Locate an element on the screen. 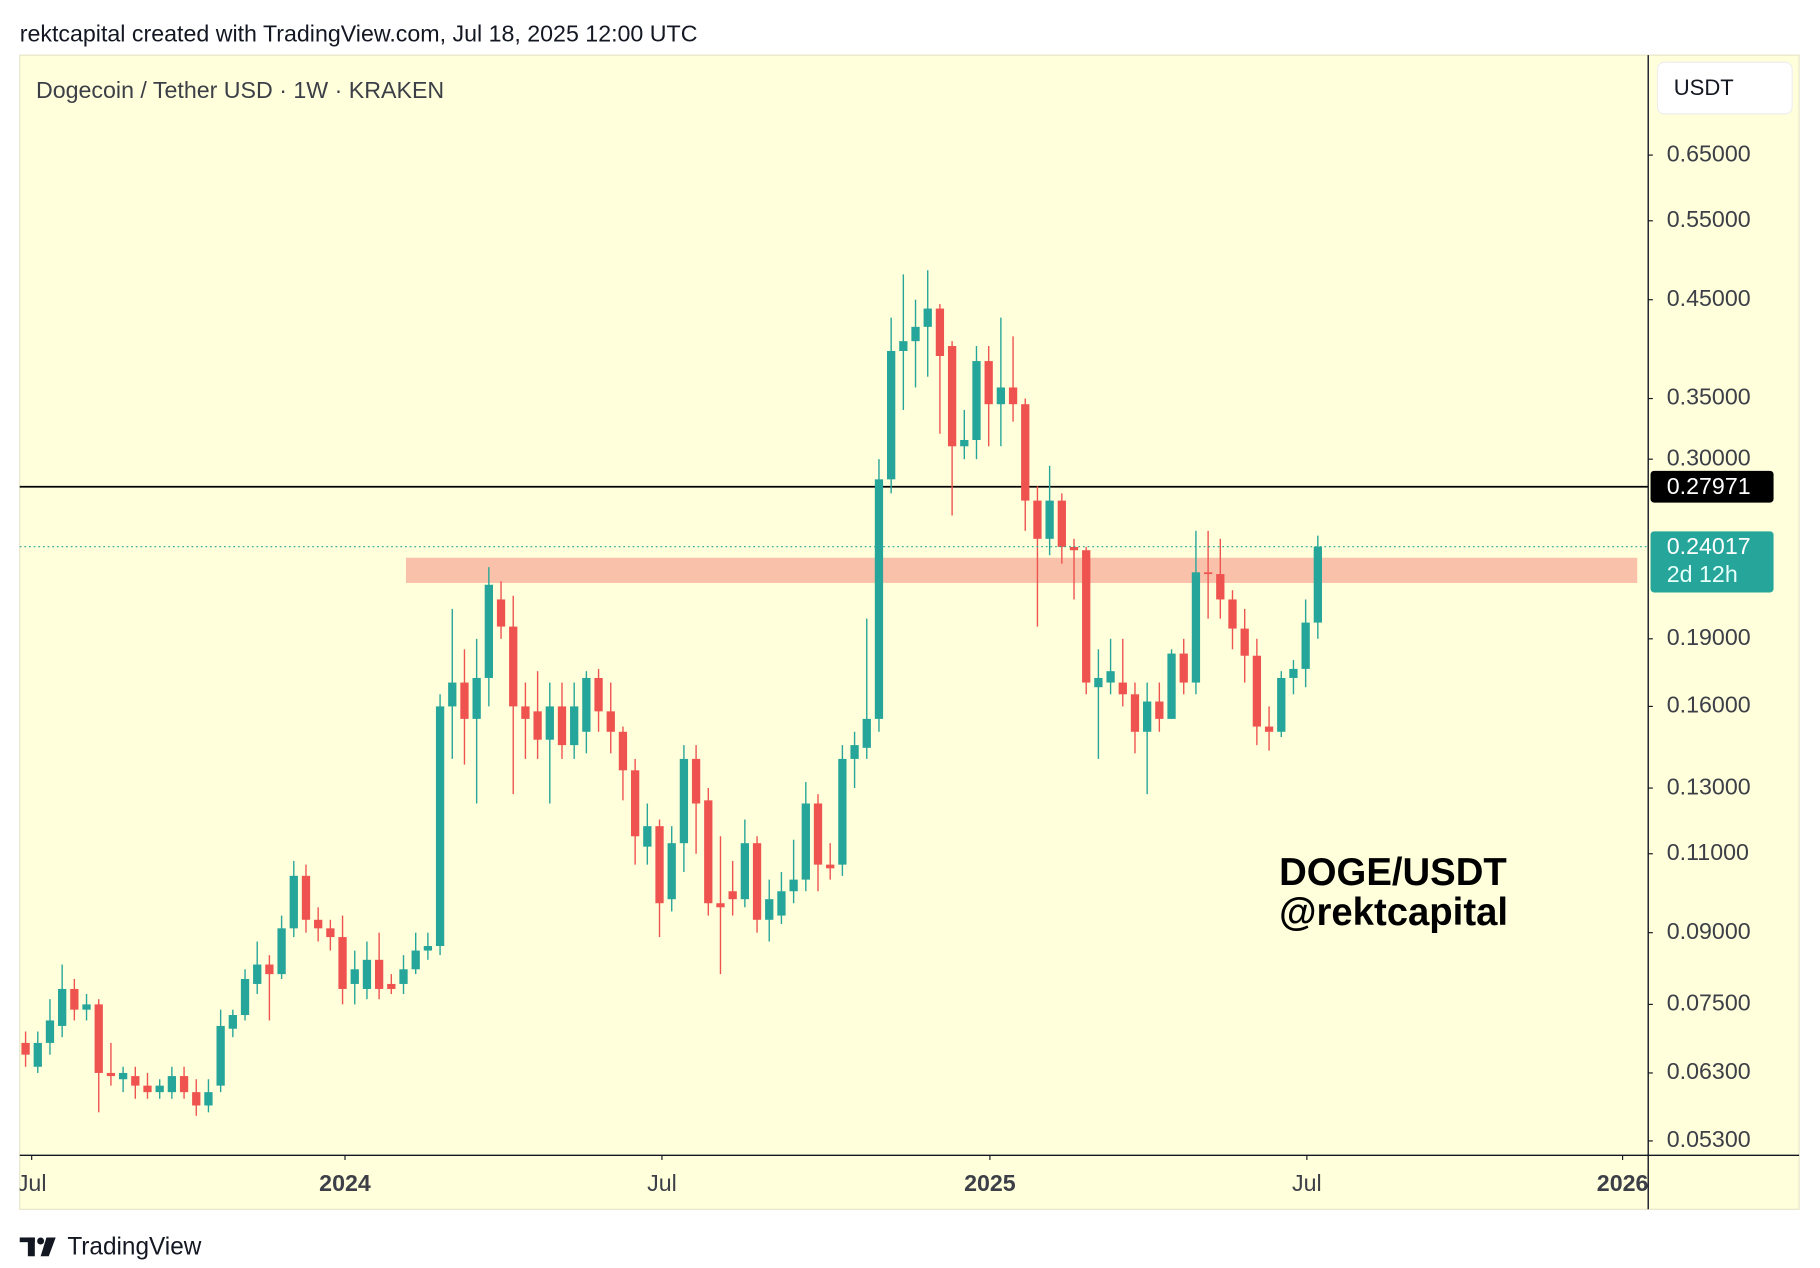  x-tick-label: Jul is located at coordinates (1307, 1183).